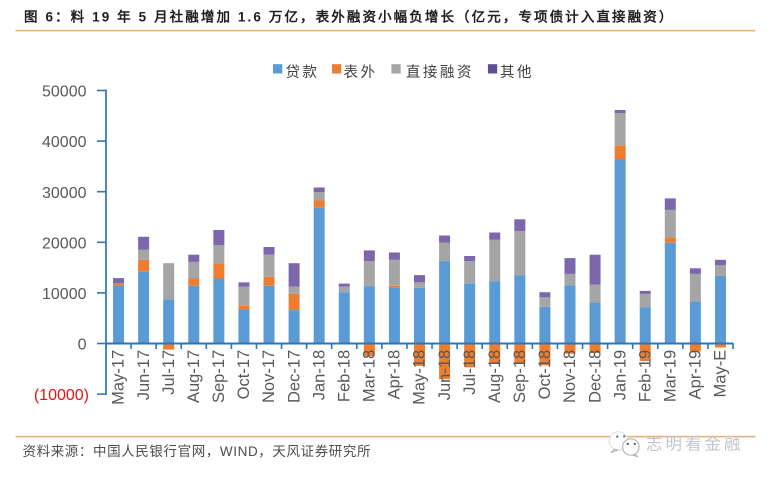 This screenshot has height=481, width=771. What do you see at coordinates (696, 375) in the screenshot?
I see `svg-text: Apr-19` at bounding box center [696, 375].